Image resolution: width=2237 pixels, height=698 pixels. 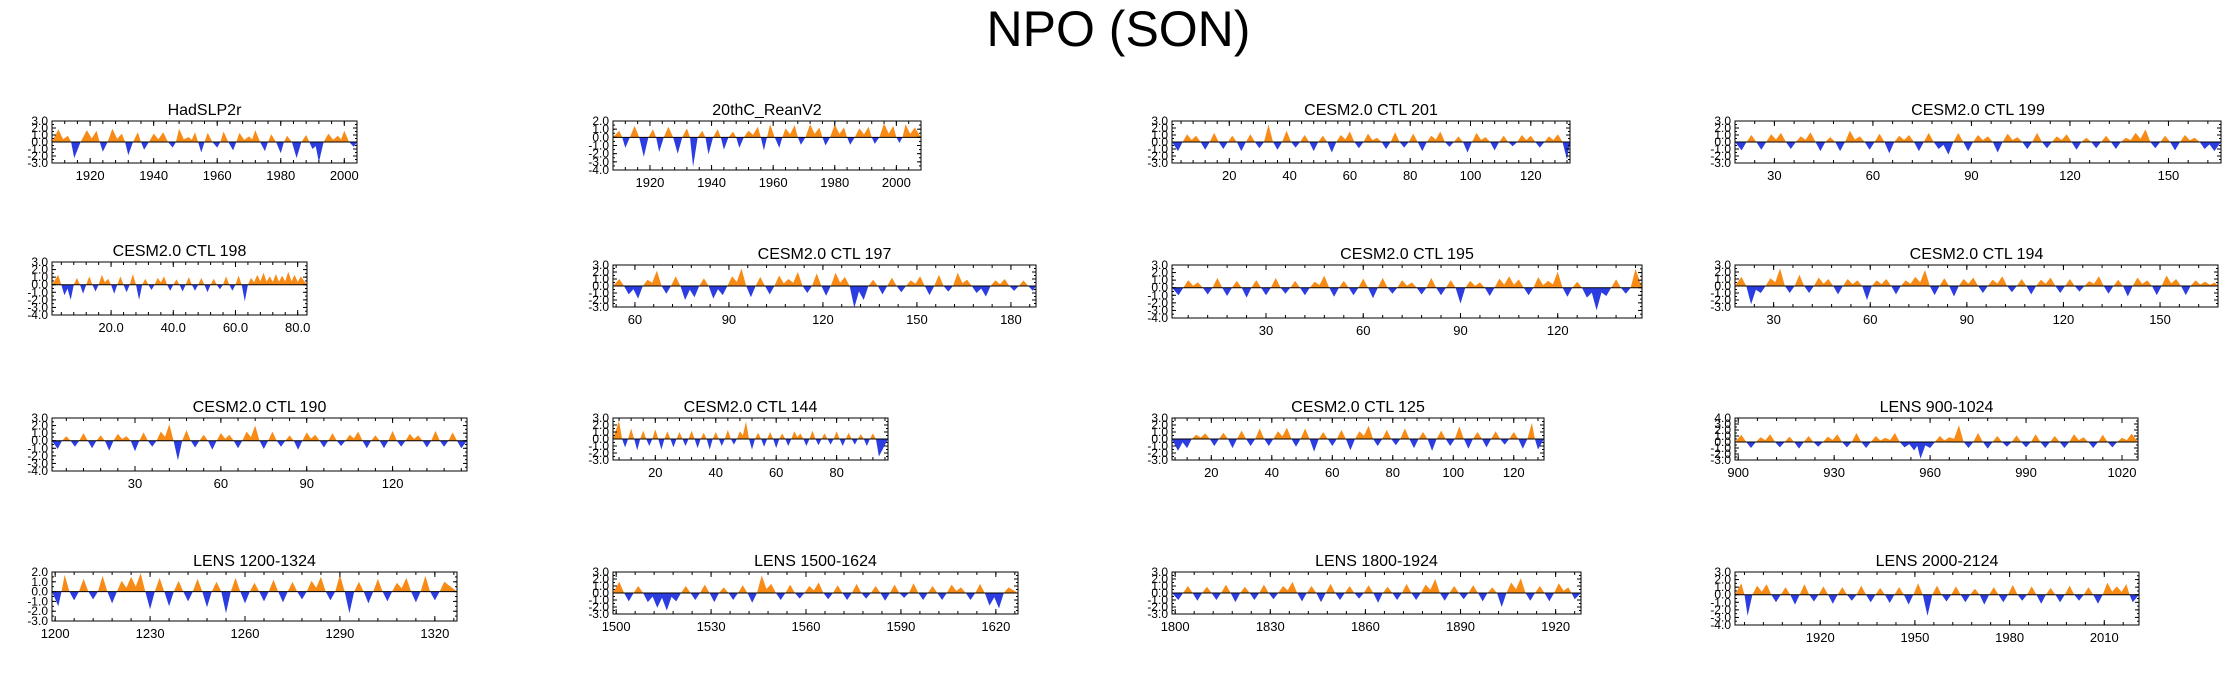 What do you see at coordinates (1978, 110) in the screenshot?
I see `chart-title: CESM2.0 CTL 199` at bounding box center [1978, 110].